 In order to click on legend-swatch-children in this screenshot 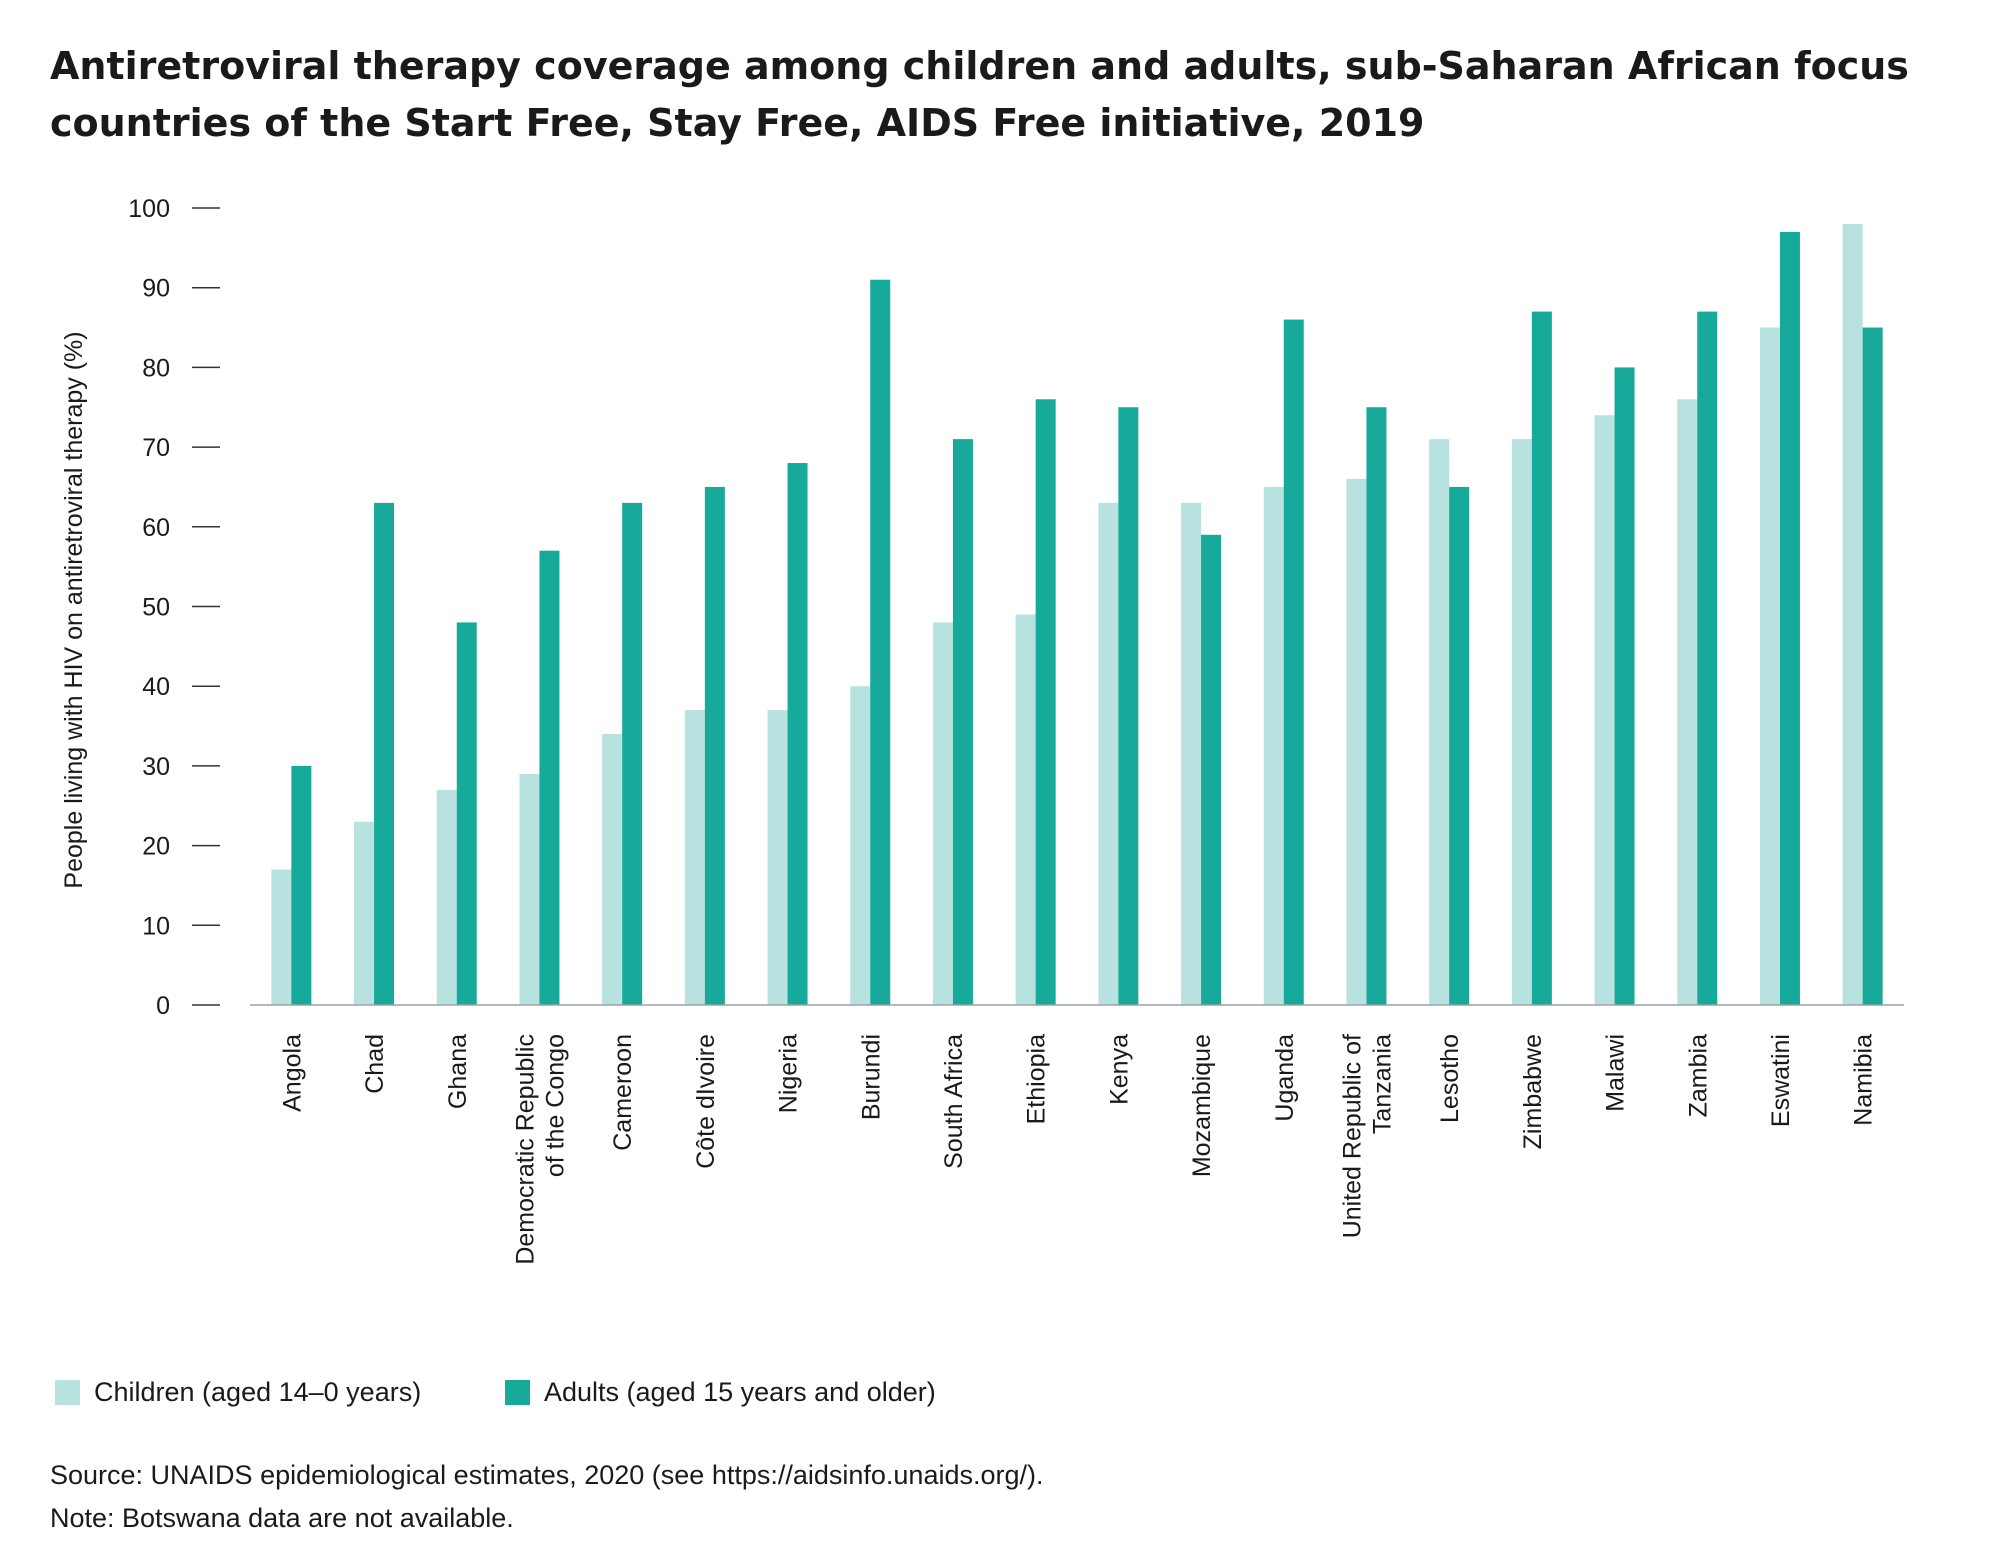, I will do `click(67, 1392)`.